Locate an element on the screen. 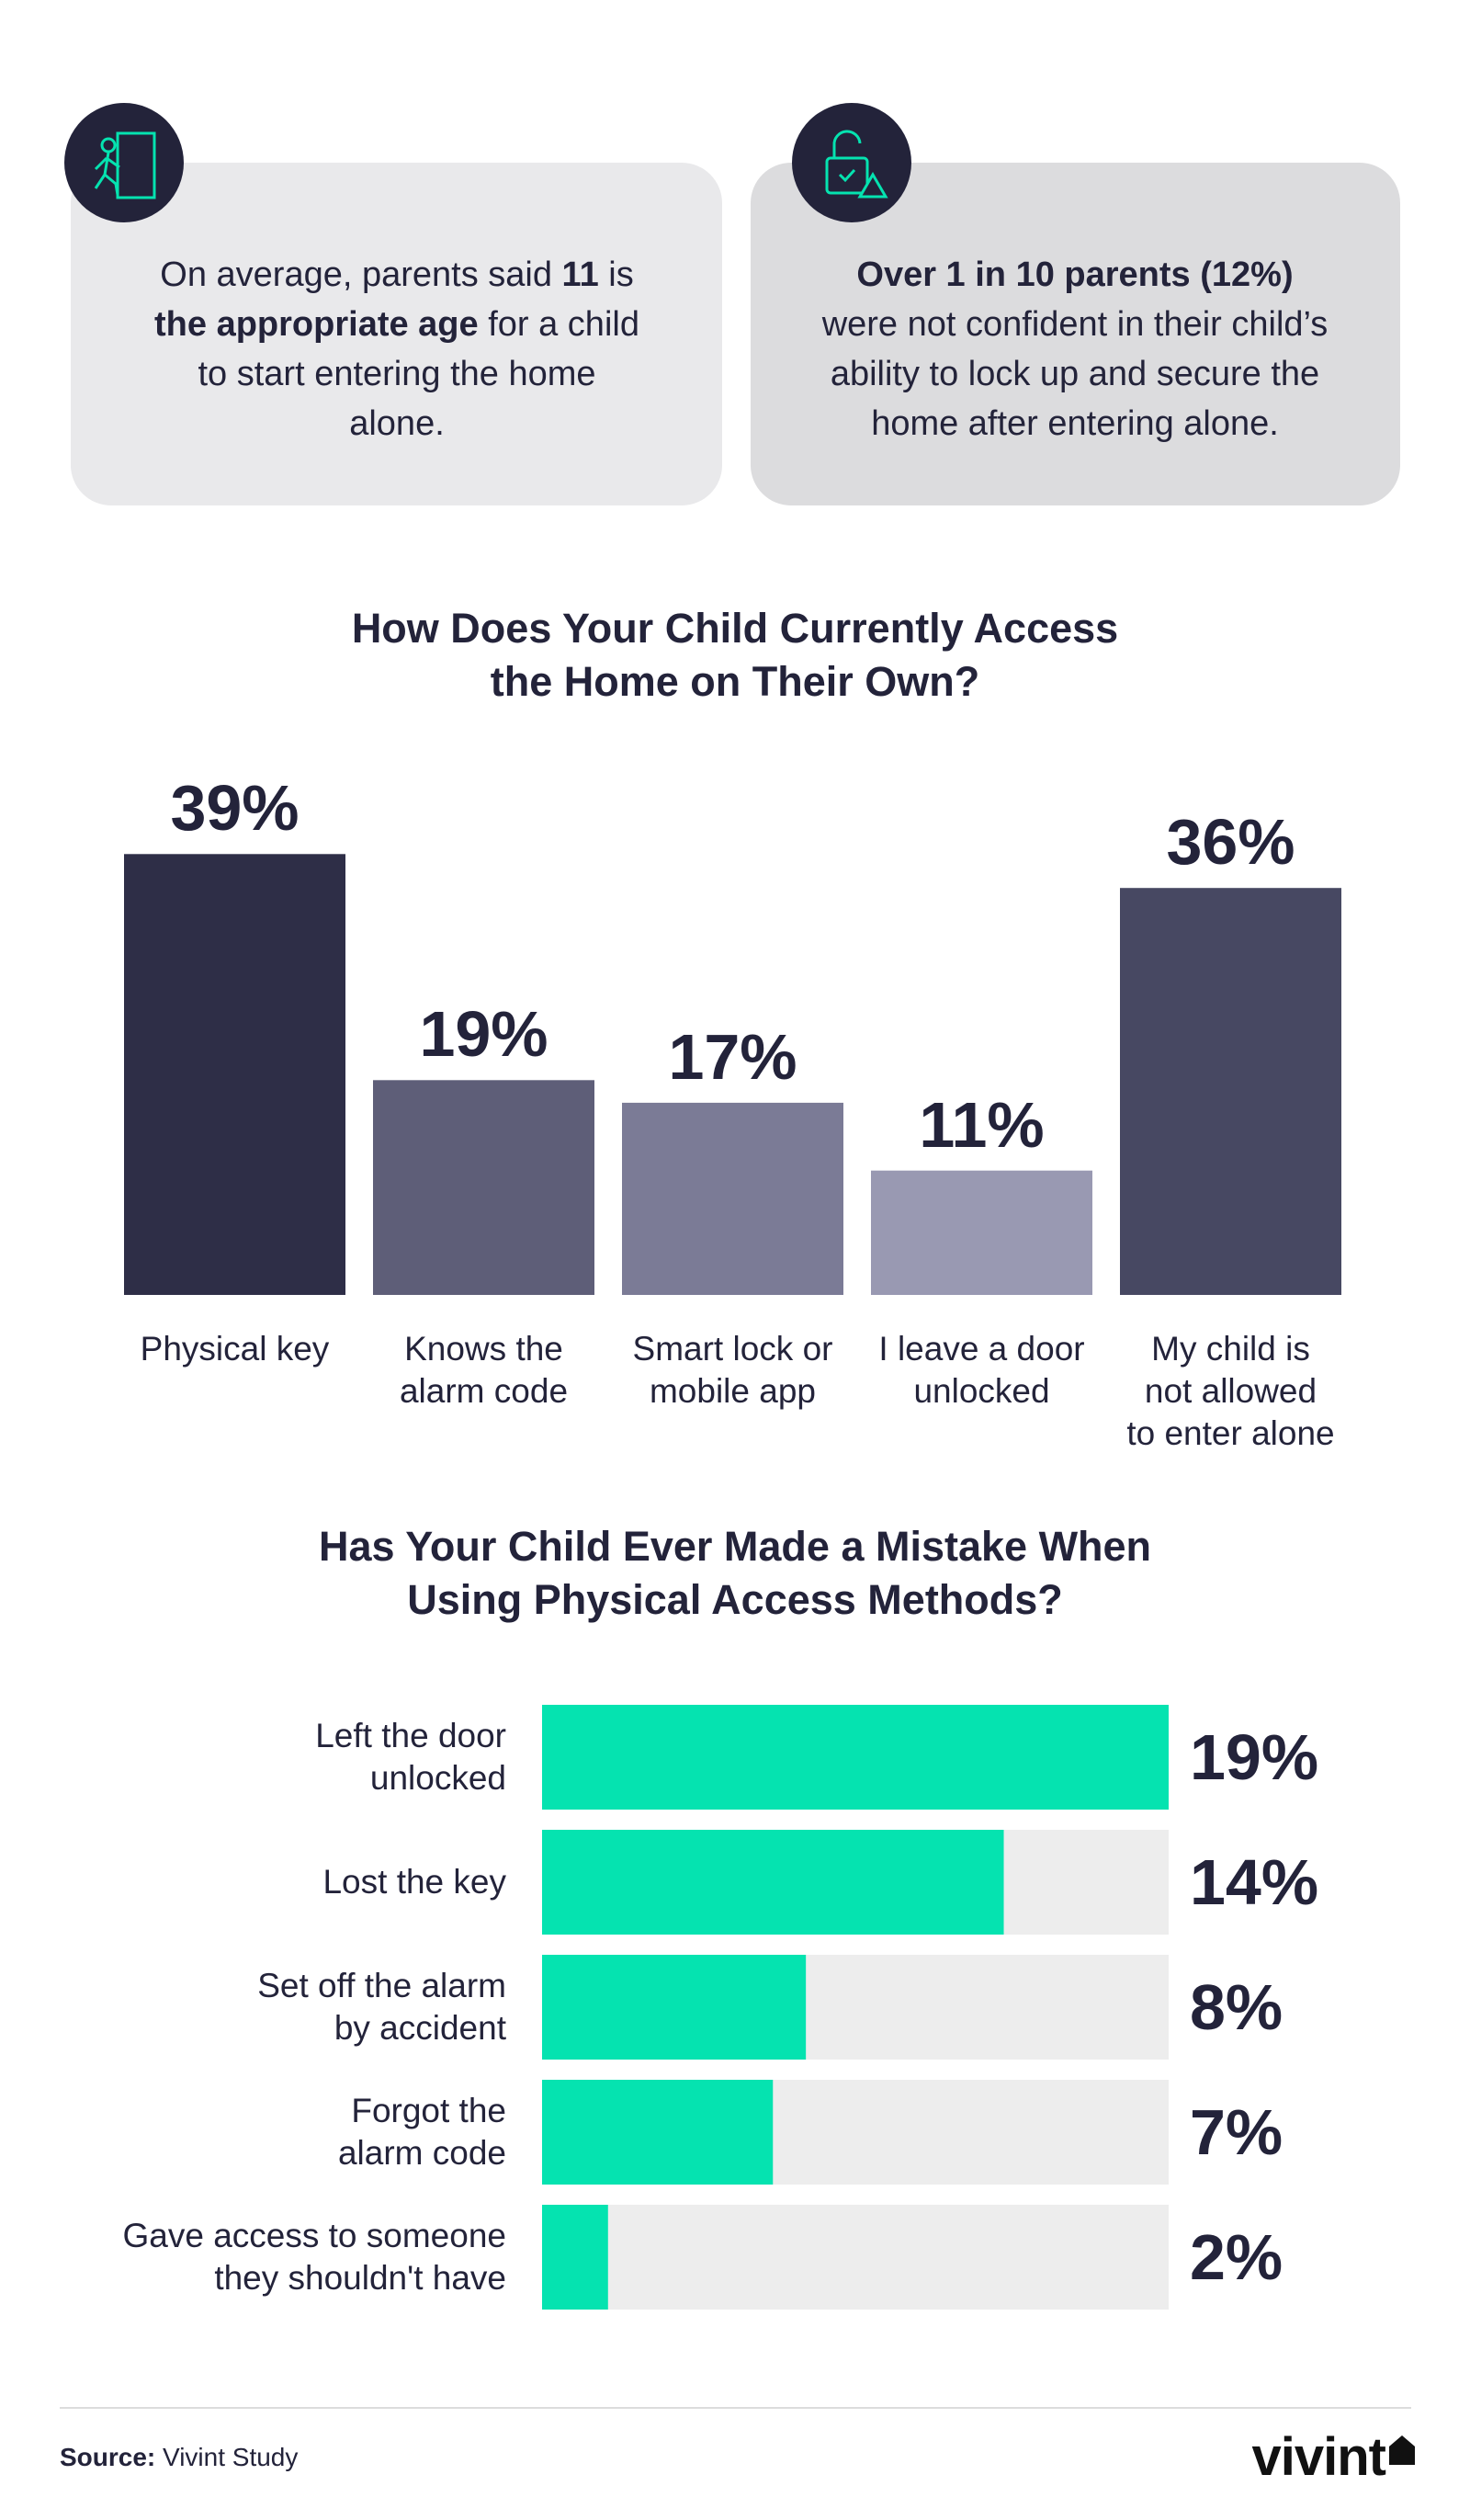  text: On average, parents said is located at coordinates (361, 274).